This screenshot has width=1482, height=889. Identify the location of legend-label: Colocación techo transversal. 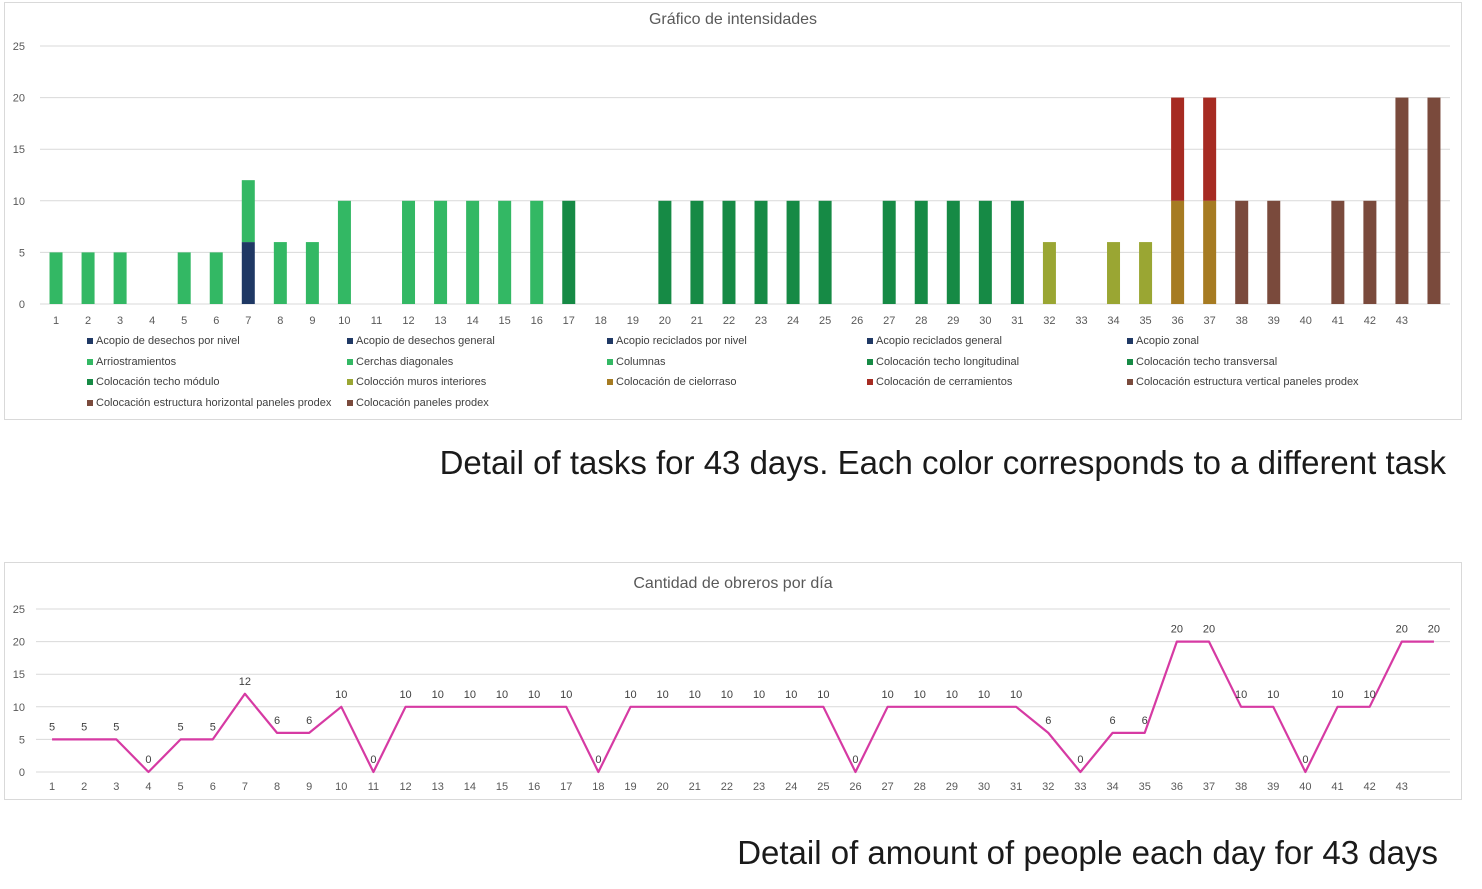
(1207, 361).